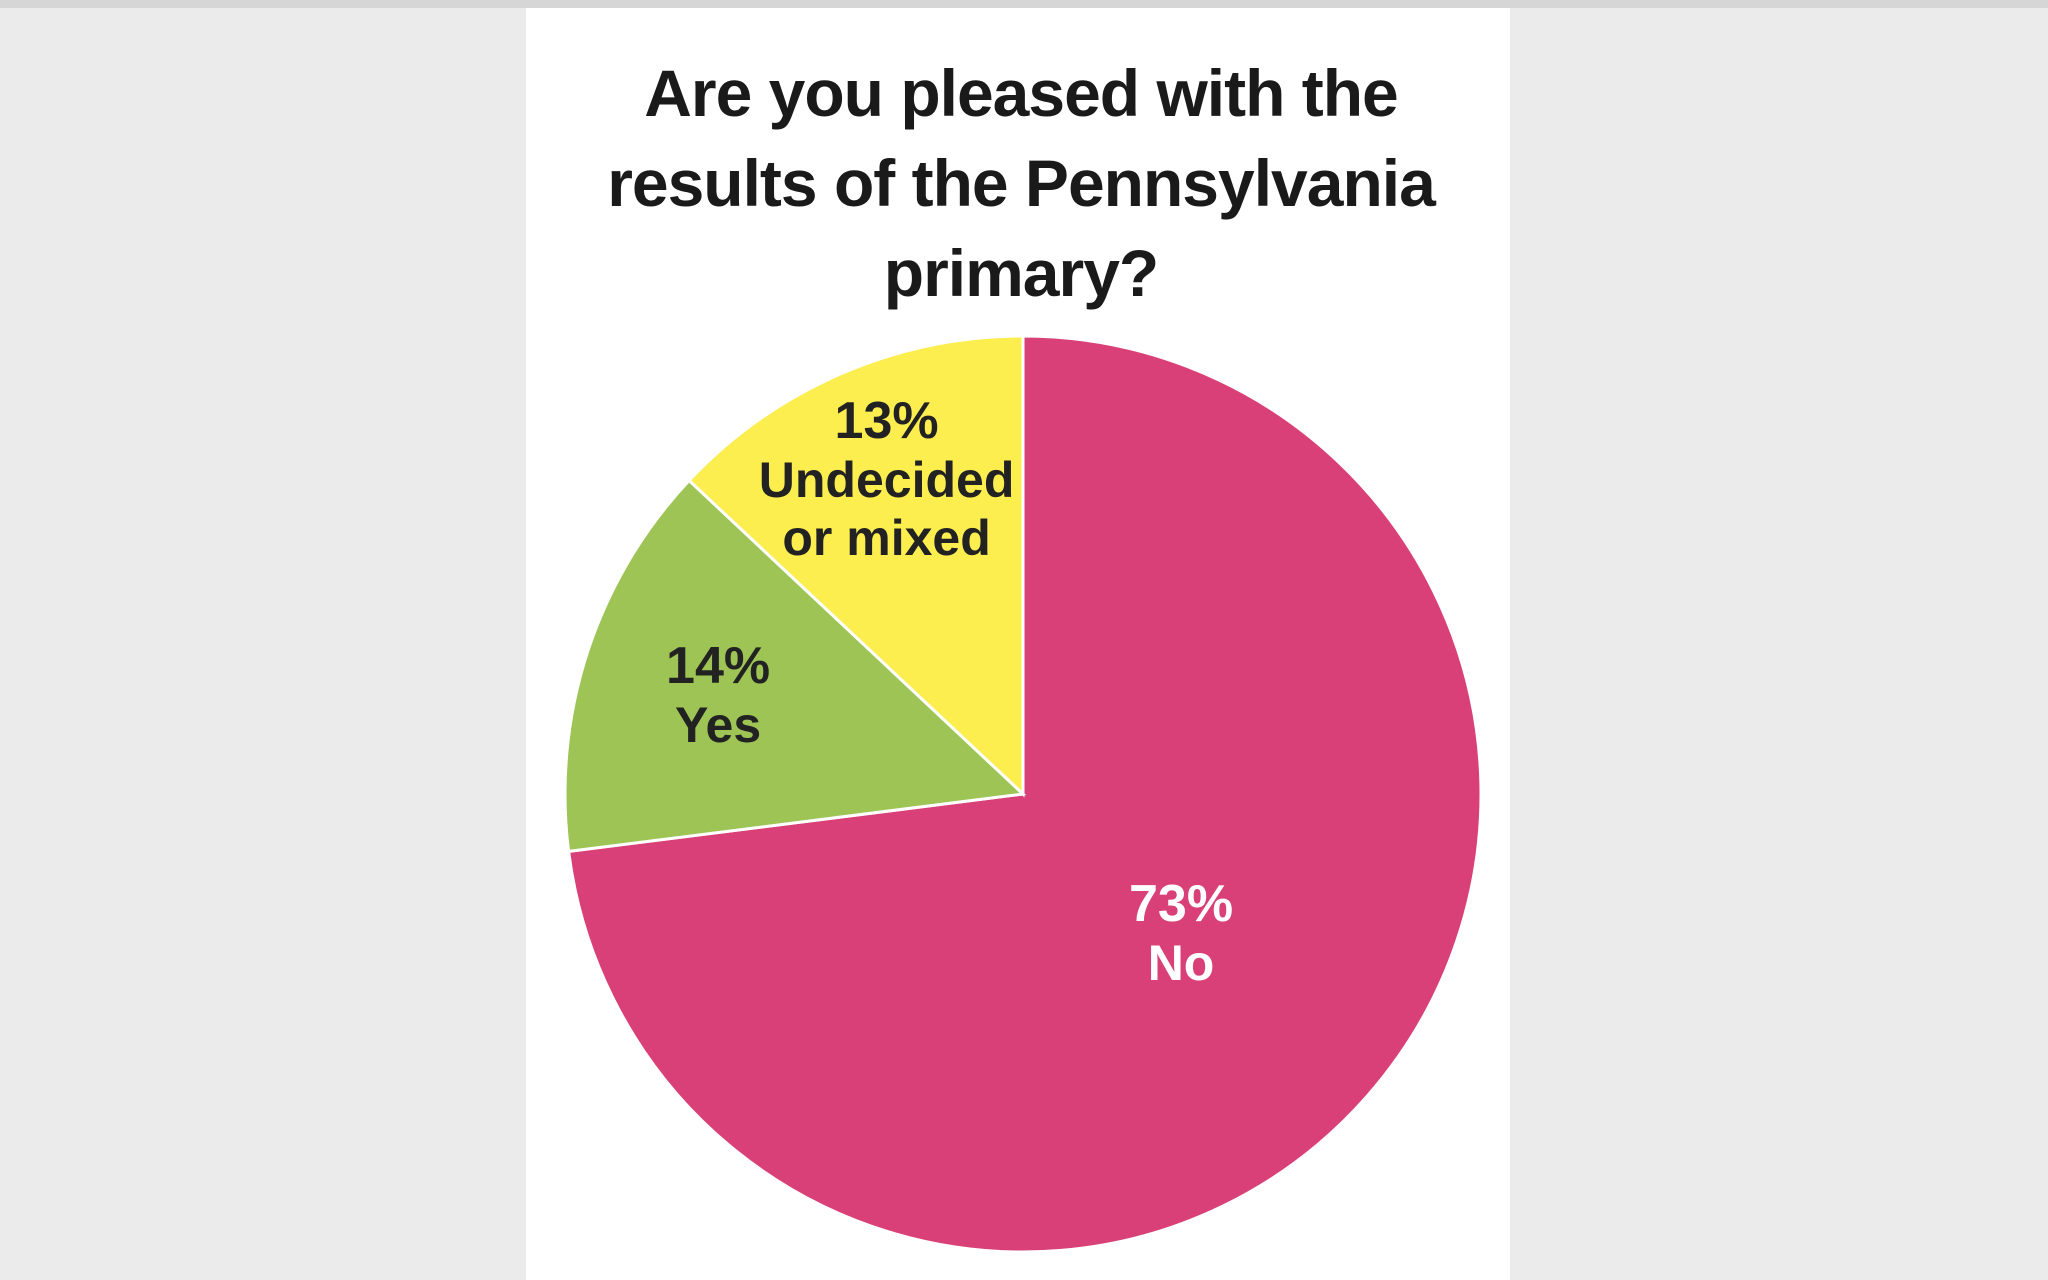 This screenshot has height=1280, width=2048. Describe the element at coordinates (886, 420) in the screenshot. I see `value-label: 13%` at that location.